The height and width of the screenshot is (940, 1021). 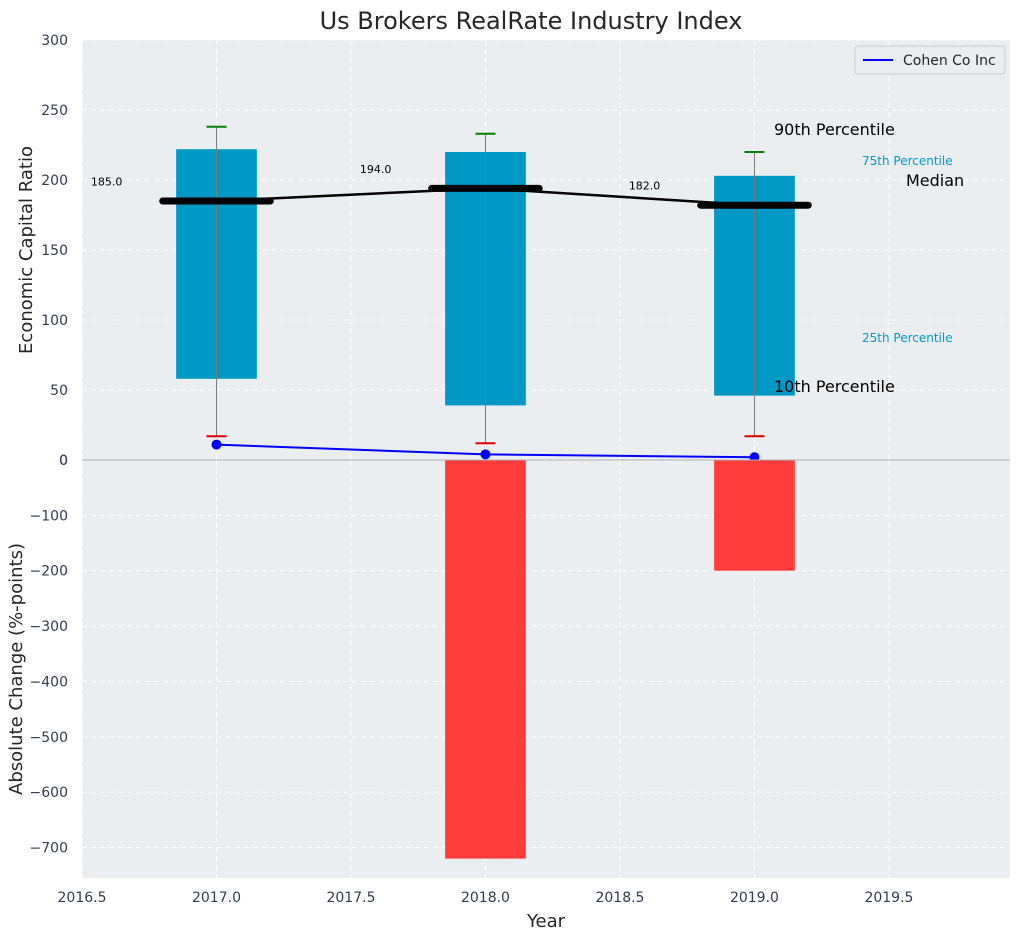 I want to click on legend: Cohen Co Inc, so click(x=930, y=60).